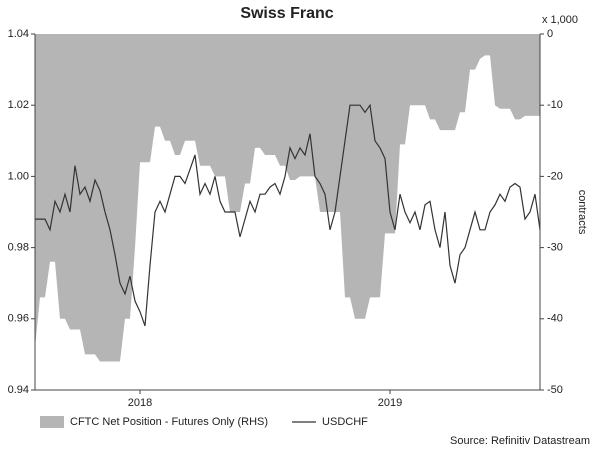  Describe the element at coordinates (169, 422) in the screenshot. I see `legend-label: CFTC Net Position - Futures Only (RHS)` at that location.